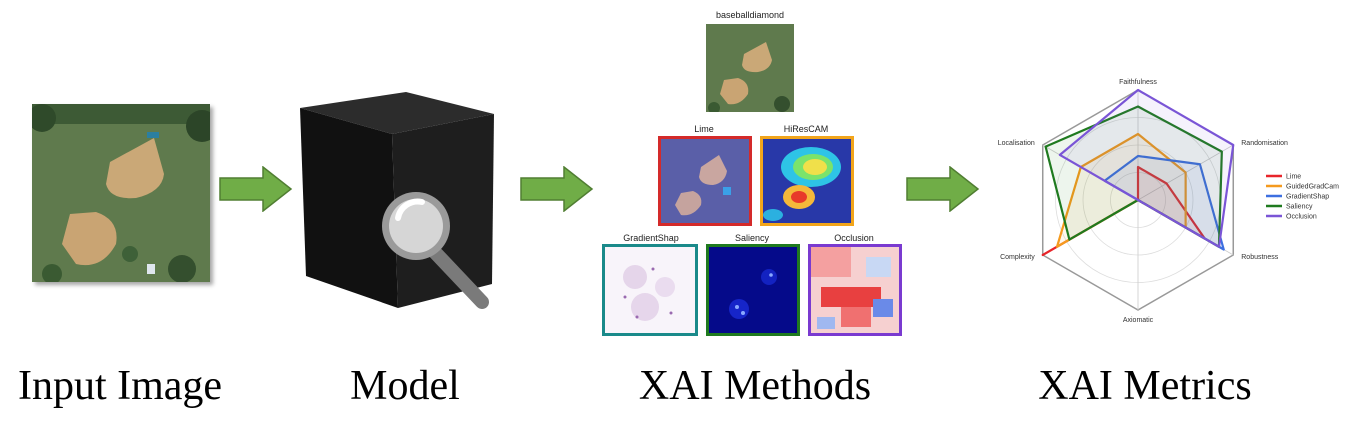 This screenshot has height=442, width=1345. Describe the element at coordinates (120, 386) in the screenshot. I see `stage-label-input: Input Image` at that location.